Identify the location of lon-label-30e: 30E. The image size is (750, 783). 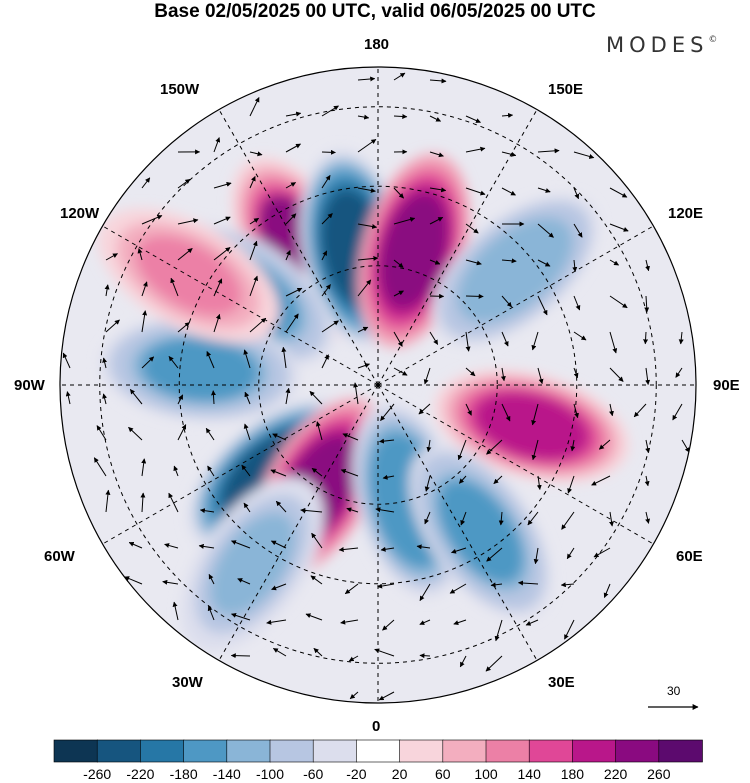
(561, 682).